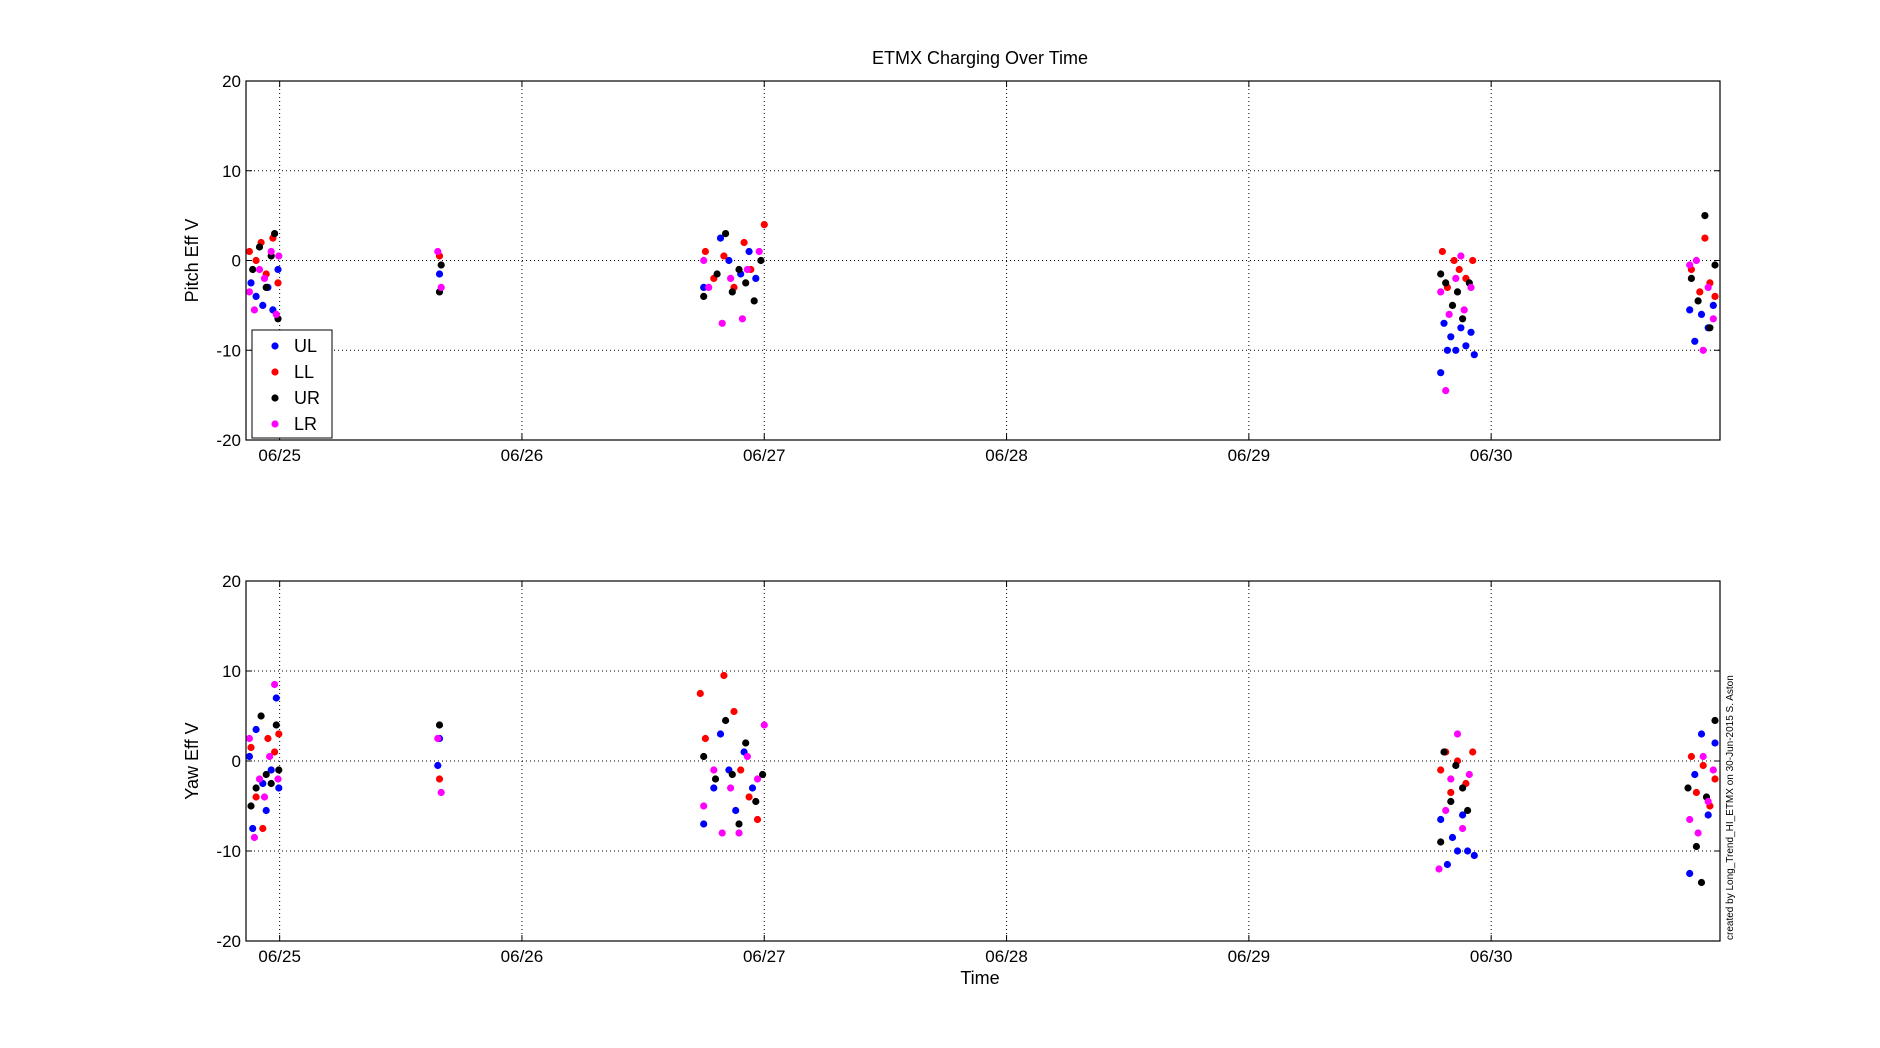  Describe the element at coordinates (279, 455) in the screenshot. I see `x-tick-label: 06/25` at that location.